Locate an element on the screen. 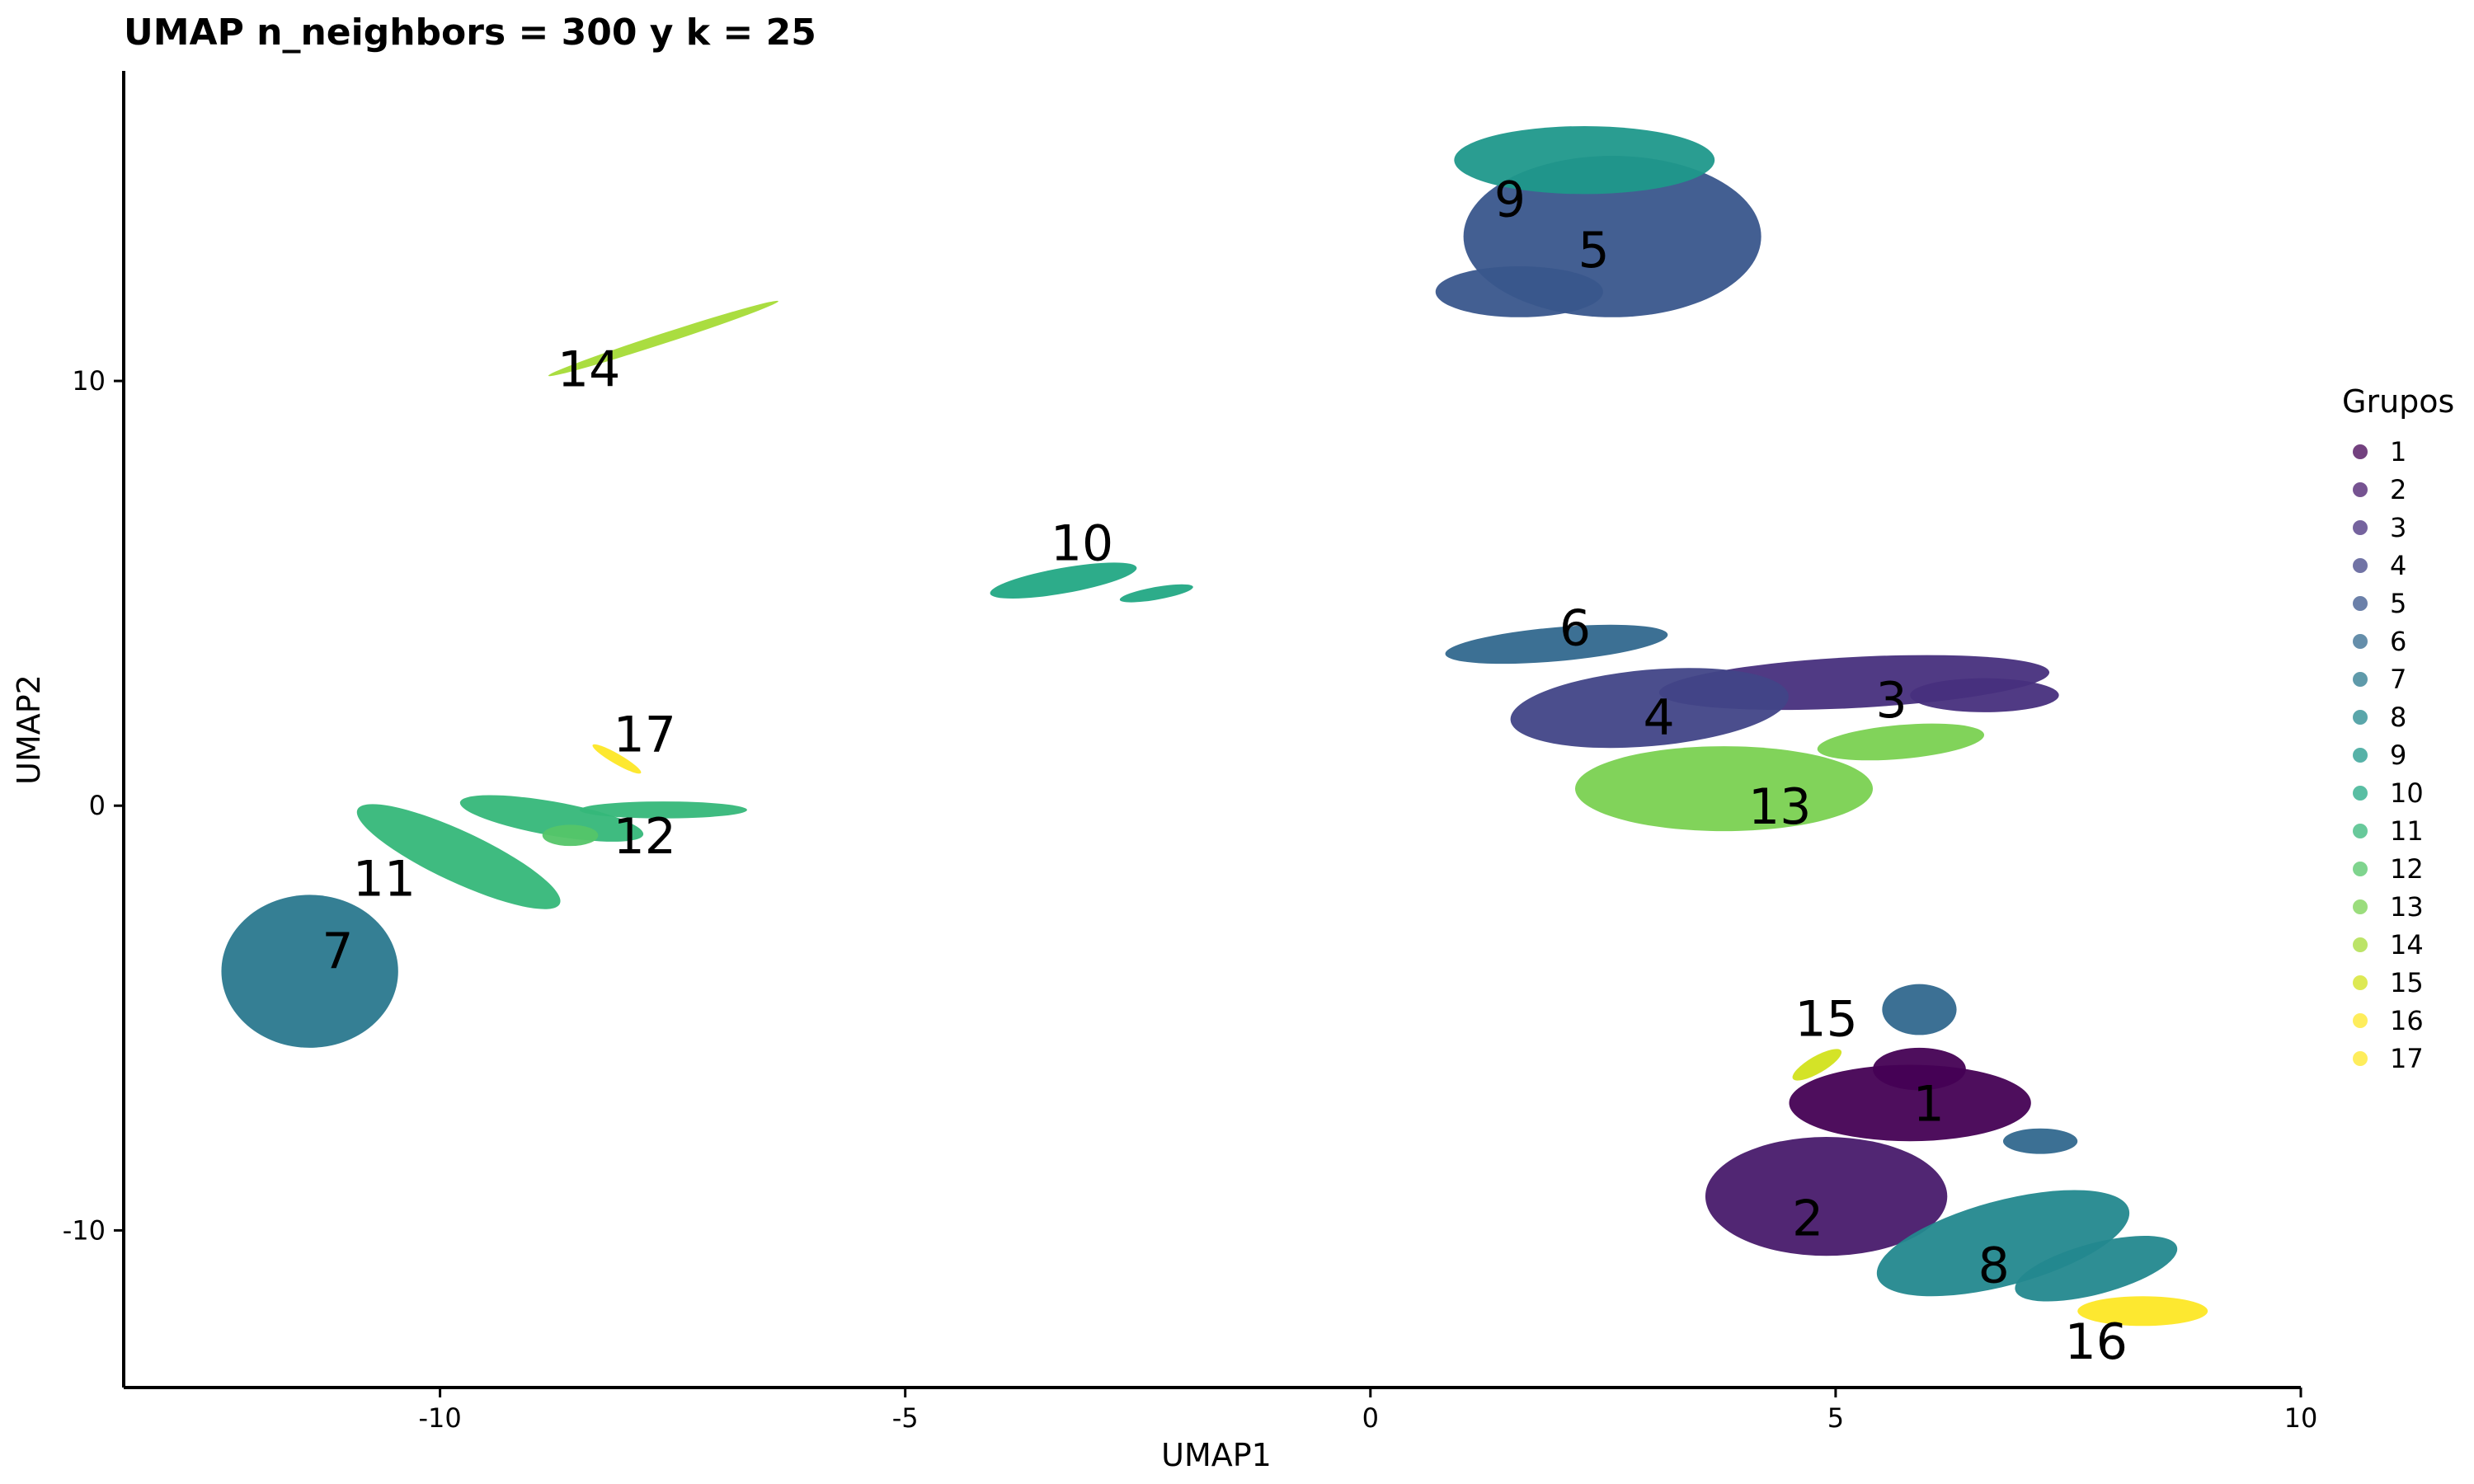 This screenshot has width=2474, height=1484. cluster-label-13: 13 is located at coordinates (1779, 807).